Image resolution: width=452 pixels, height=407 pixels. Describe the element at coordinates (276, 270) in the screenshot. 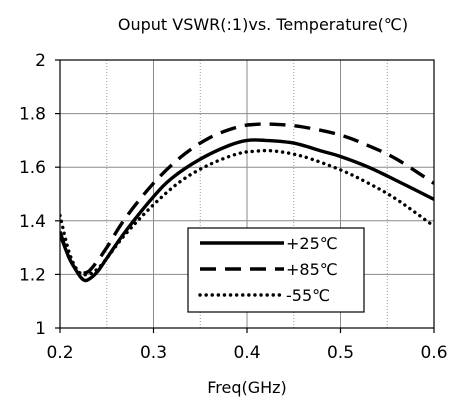

I see `legend: +25℃ +85℃ -55℃` at that location.